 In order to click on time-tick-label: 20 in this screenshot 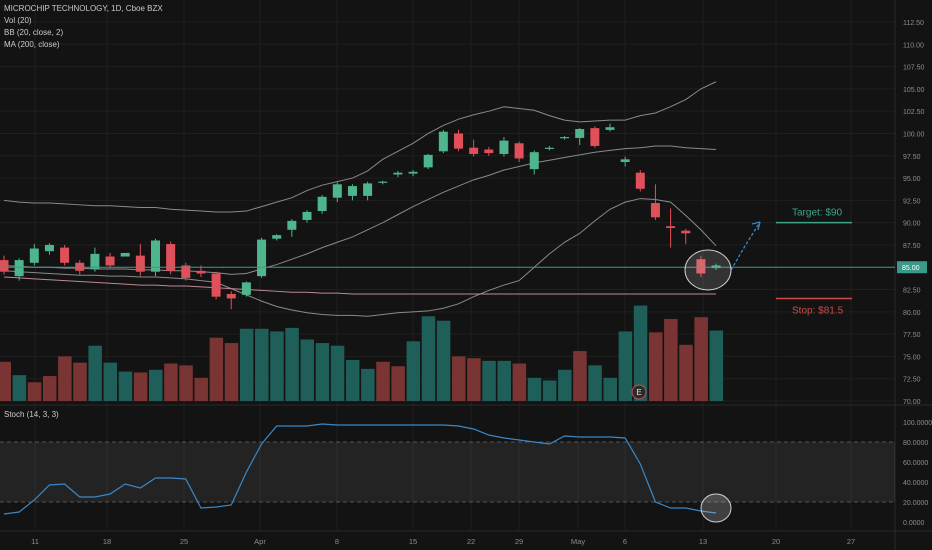, I will do `click(776, 541)`.